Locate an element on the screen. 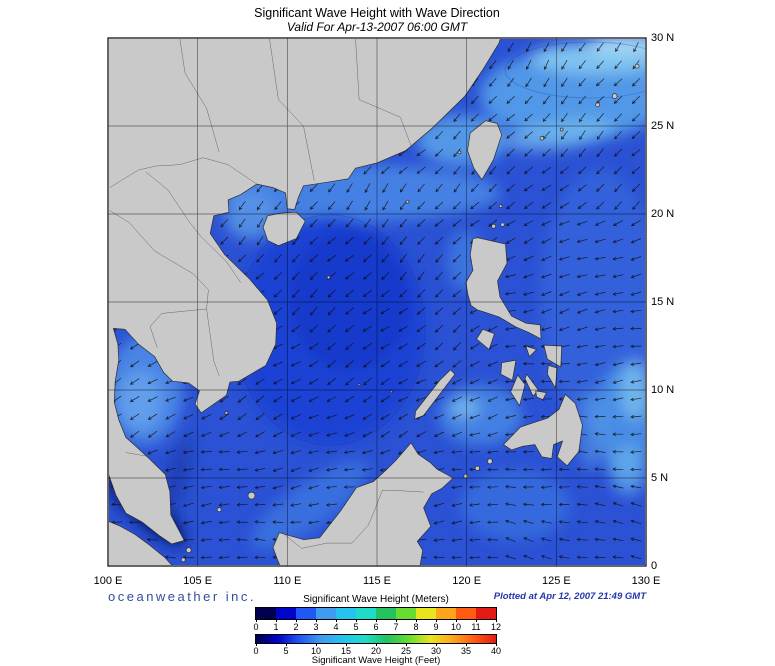 The image size is (775, 666). plotted-timestamp: Plotted at Apr 12, 2007 21:49 GMT is located at coordinates (569, 596).